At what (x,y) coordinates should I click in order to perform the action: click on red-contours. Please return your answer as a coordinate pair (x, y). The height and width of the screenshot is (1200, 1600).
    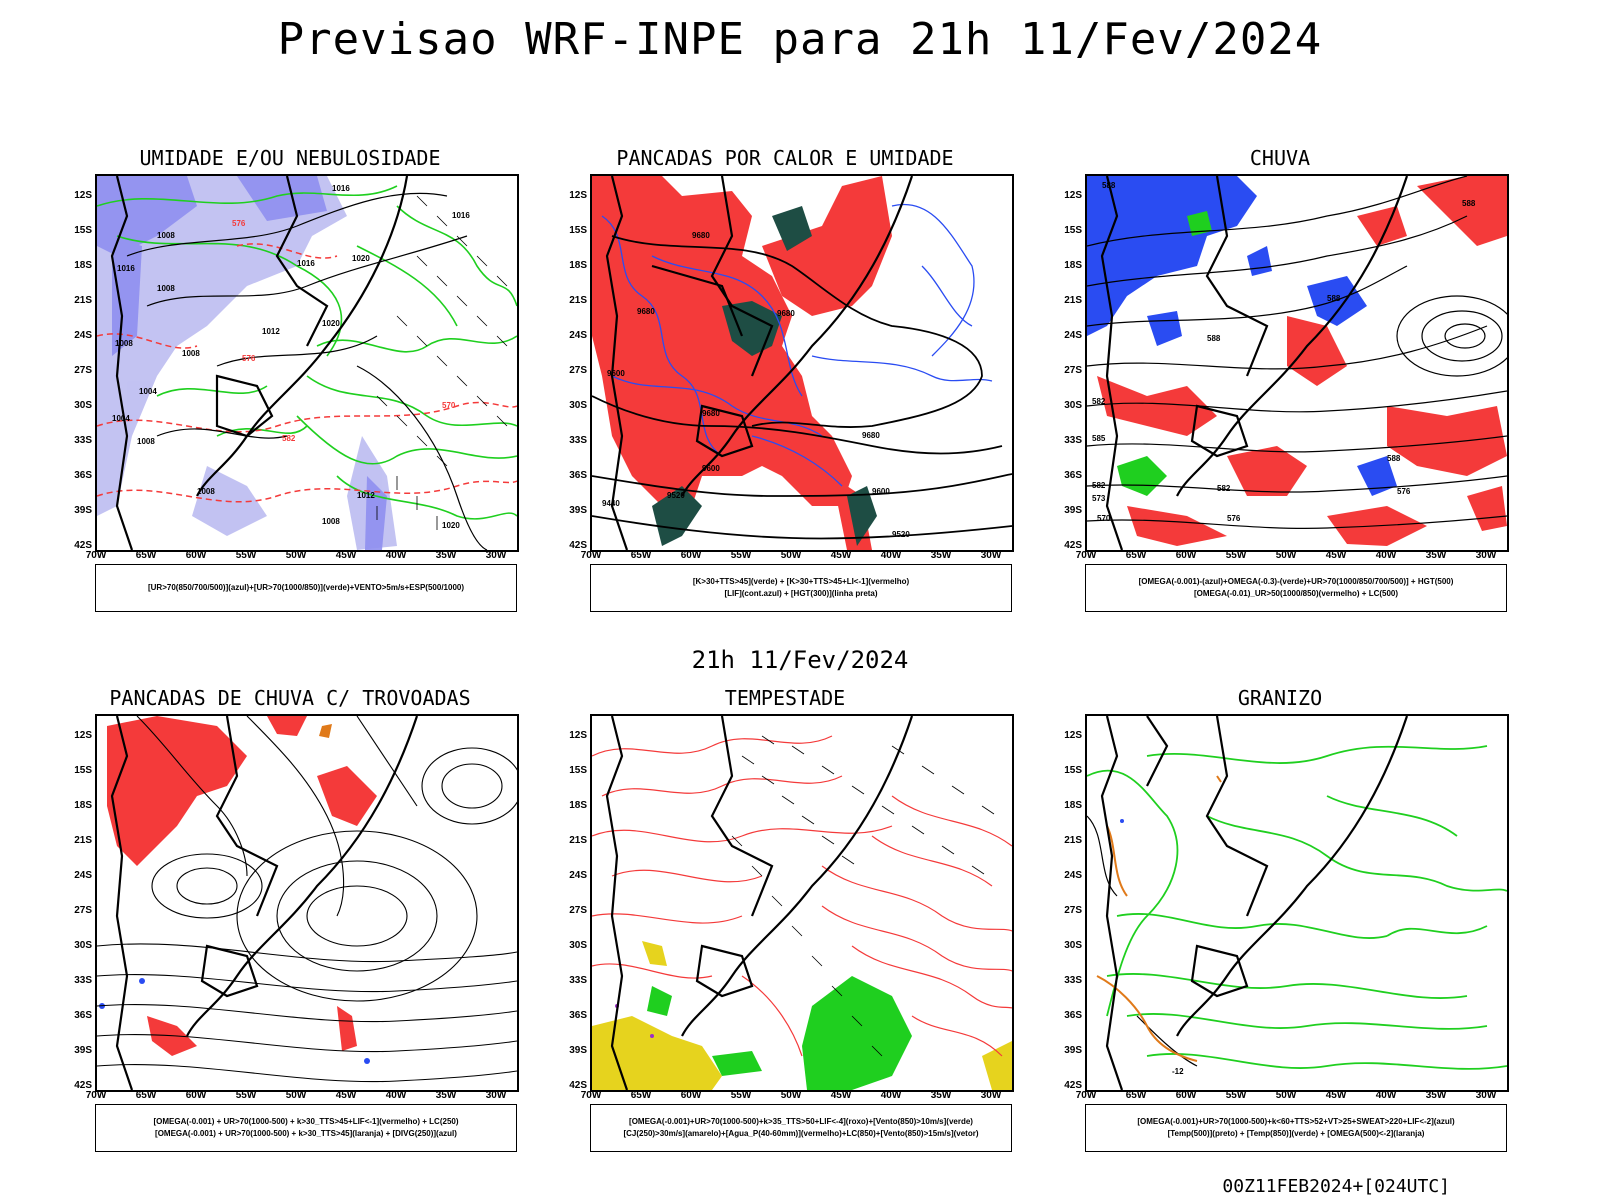
    Looking at the image, I should click on (802, 896).